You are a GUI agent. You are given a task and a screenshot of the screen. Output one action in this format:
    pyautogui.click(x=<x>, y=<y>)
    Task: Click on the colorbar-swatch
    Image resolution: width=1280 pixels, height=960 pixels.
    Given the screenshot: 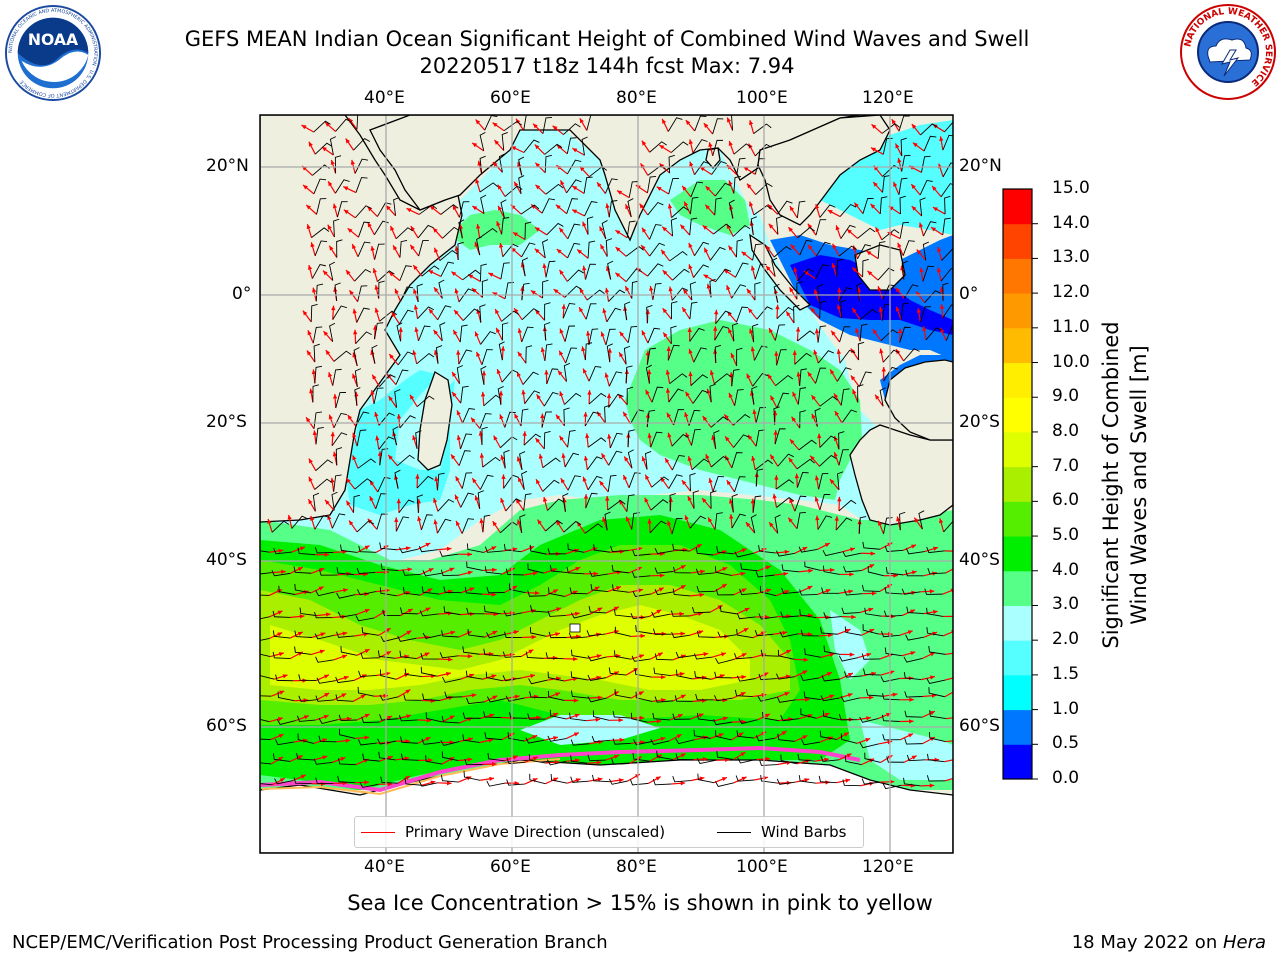 What is the action you would take?
    pyautogui.click(x=1017, y=727)
    